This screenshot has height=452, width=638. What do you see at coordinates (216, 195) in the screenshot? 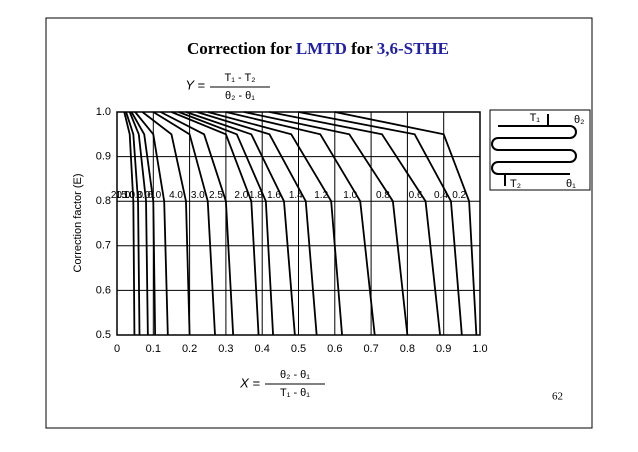
I see `curve-label: 2.5` at bounding box center [216, 195].